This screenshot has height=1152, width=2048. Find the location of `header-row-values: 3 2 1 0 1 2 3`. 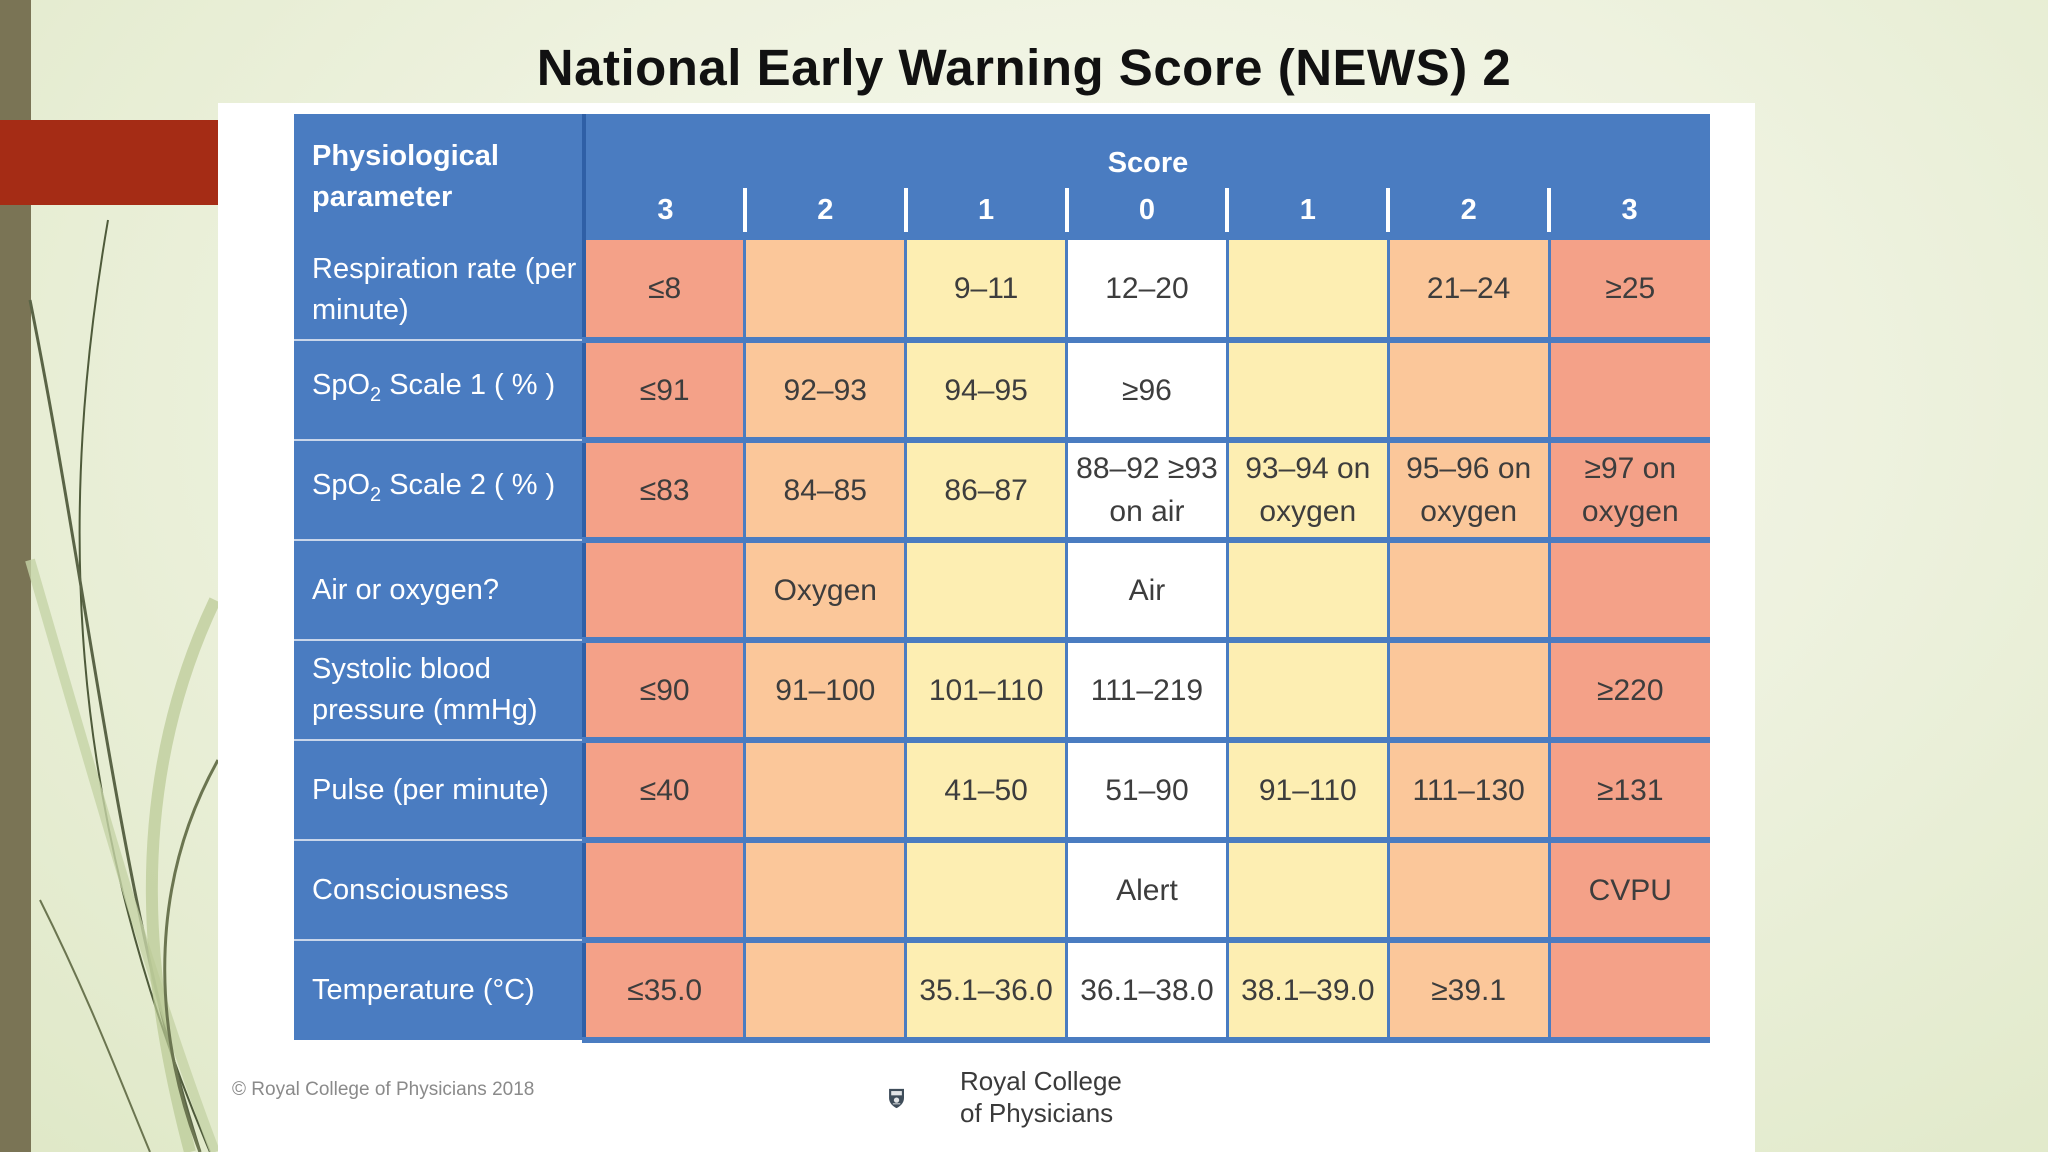

header-row-values: 3 2 1 0 1 2 3 is located at coordinates (1002, 210).